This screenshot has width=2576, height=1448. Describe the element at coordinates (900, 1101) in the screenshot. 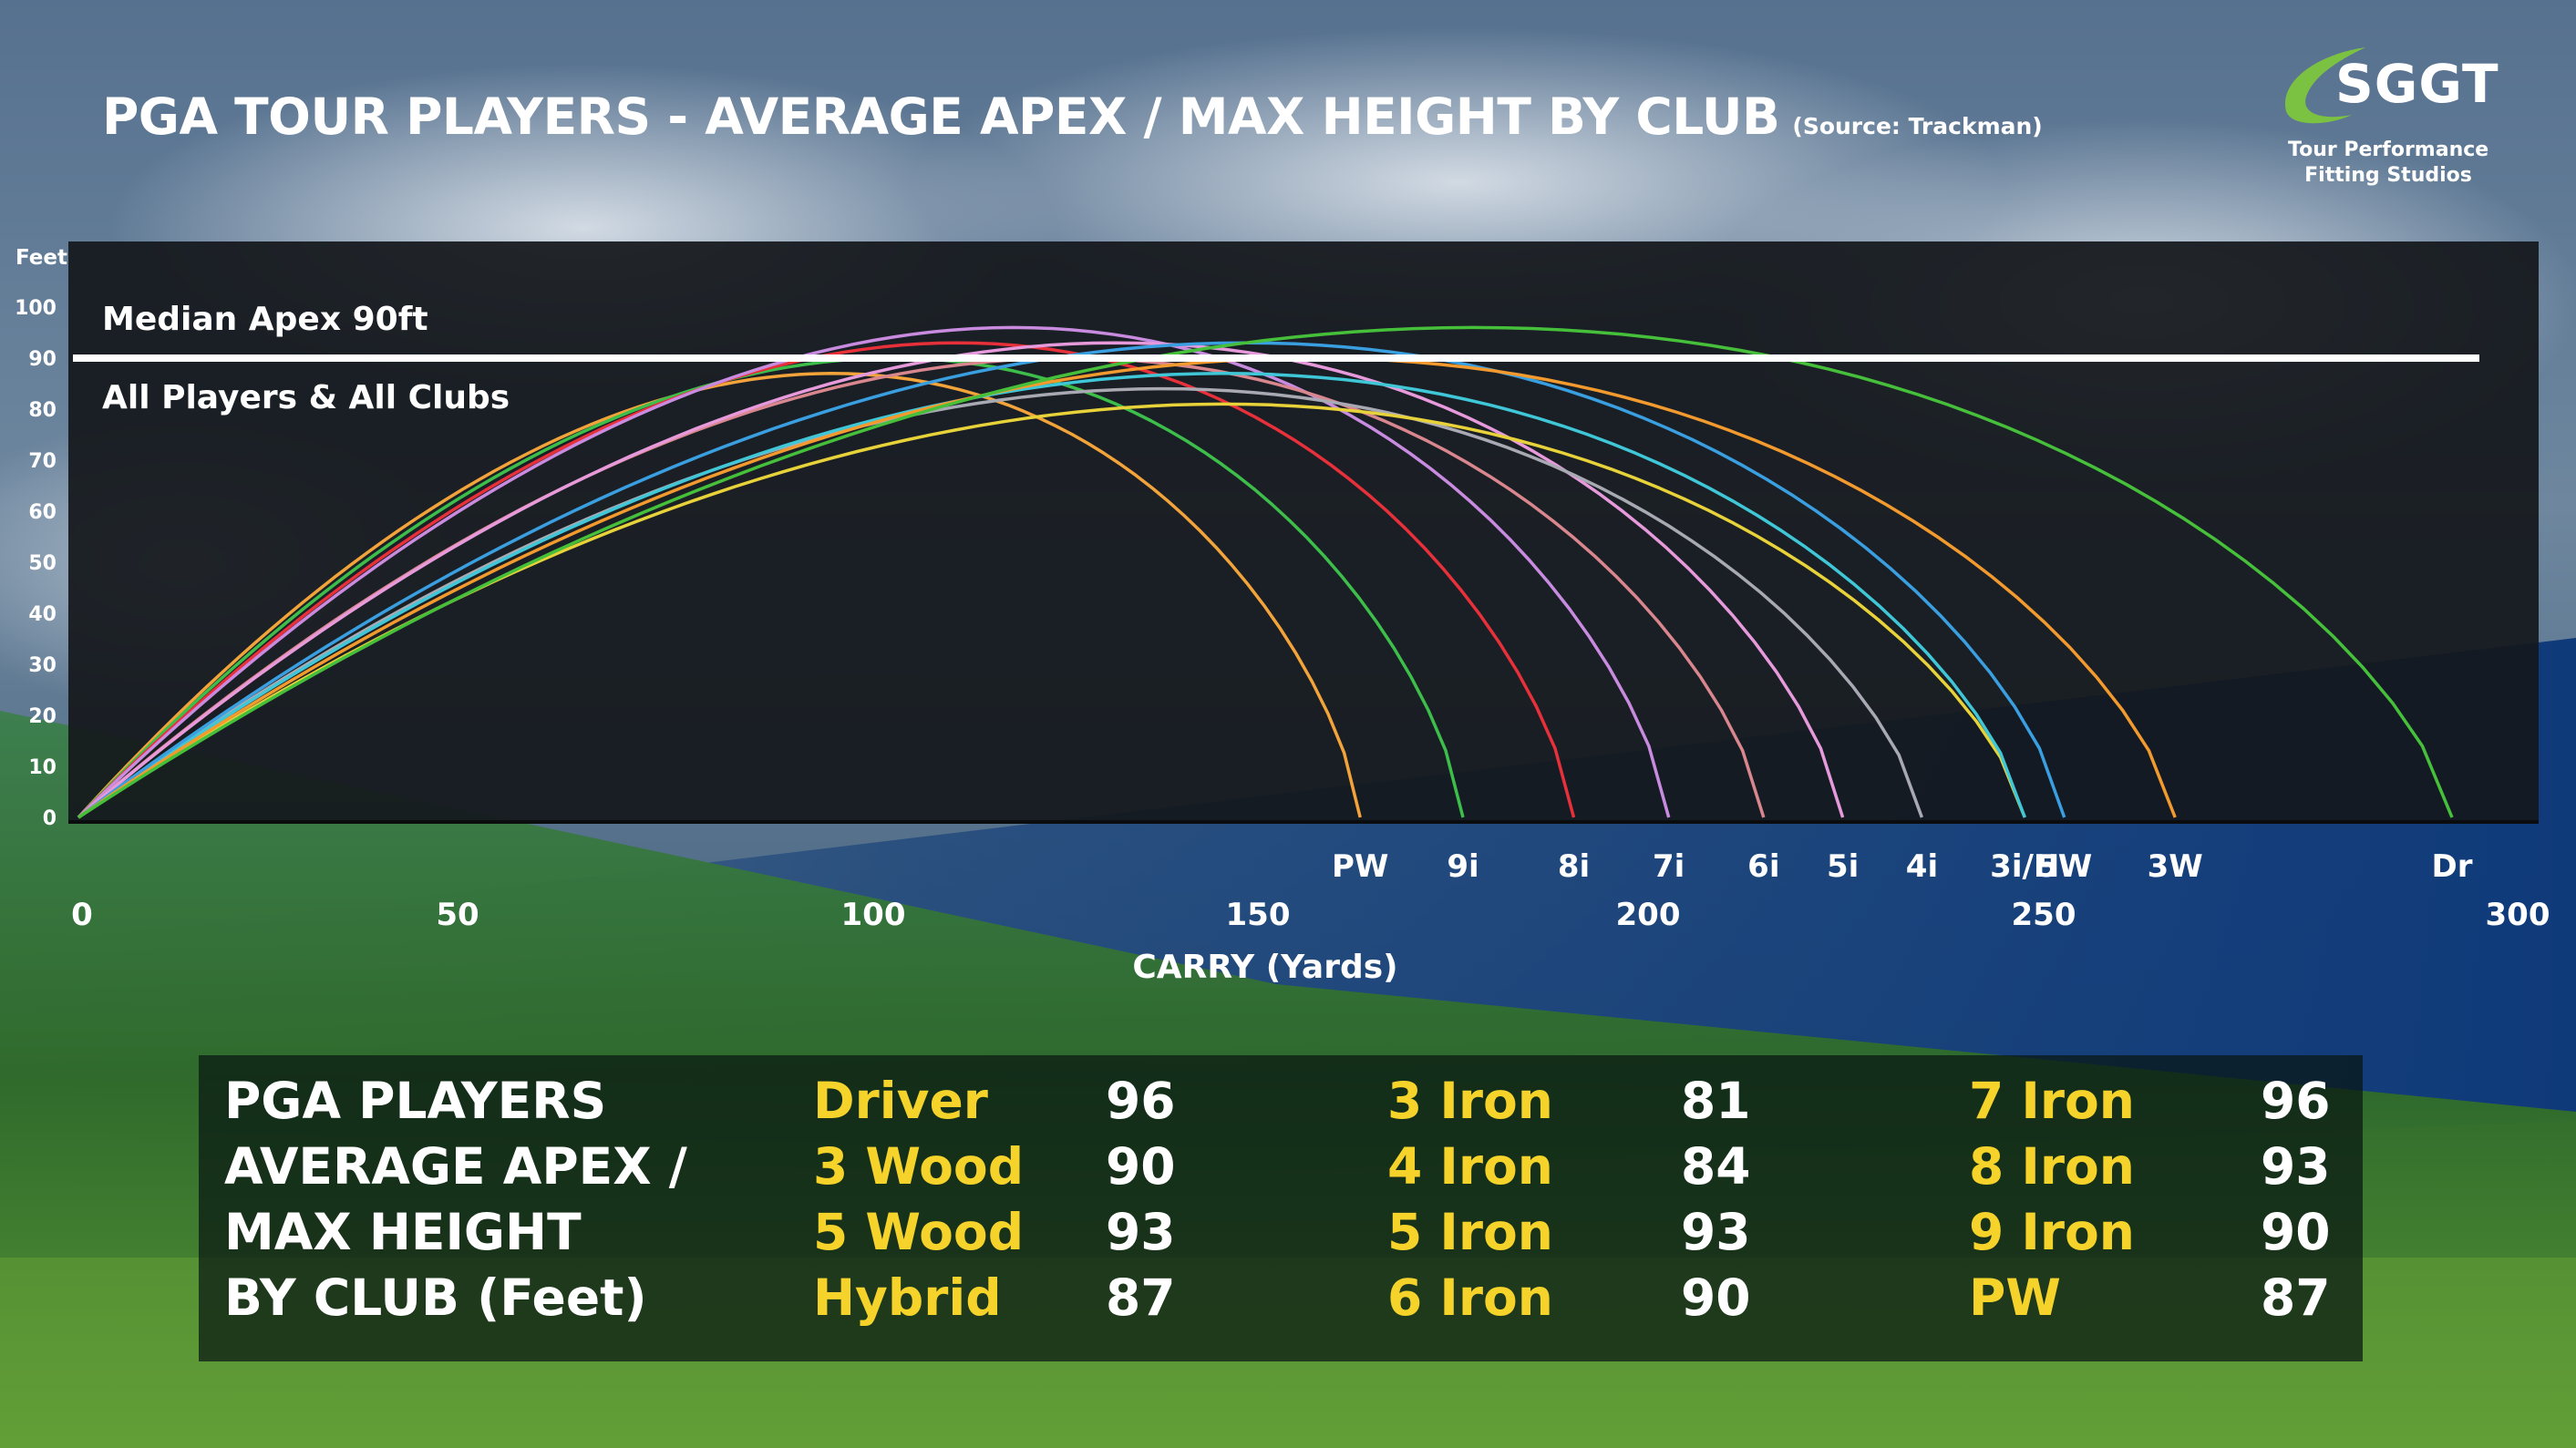

I see `club-name: Driver` at that location.